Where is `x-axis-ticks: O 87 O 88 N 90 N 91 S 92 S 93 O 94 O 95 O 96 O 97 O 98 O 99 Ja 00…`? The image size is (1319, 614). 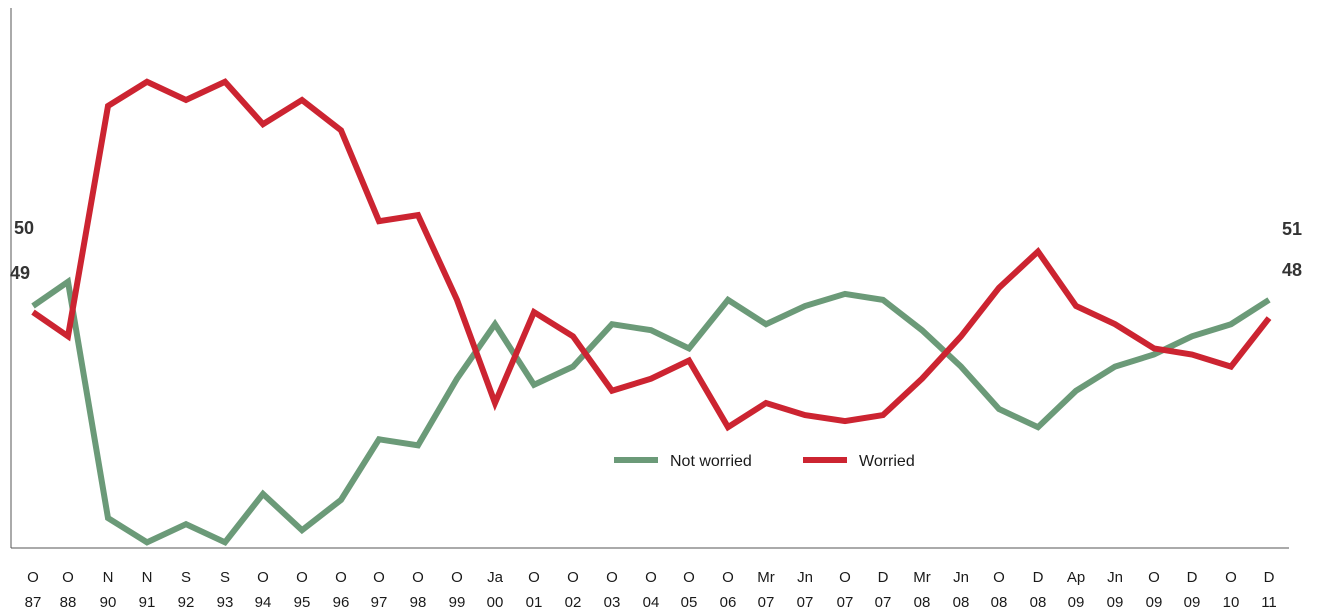 x-axis-ticks: O 87 O 88 N 90 N 91 S 92 S 93 O 94 O 95 O 96 O 97 O 98 O 99 Ja 00… is located at coordinates (651, 590).